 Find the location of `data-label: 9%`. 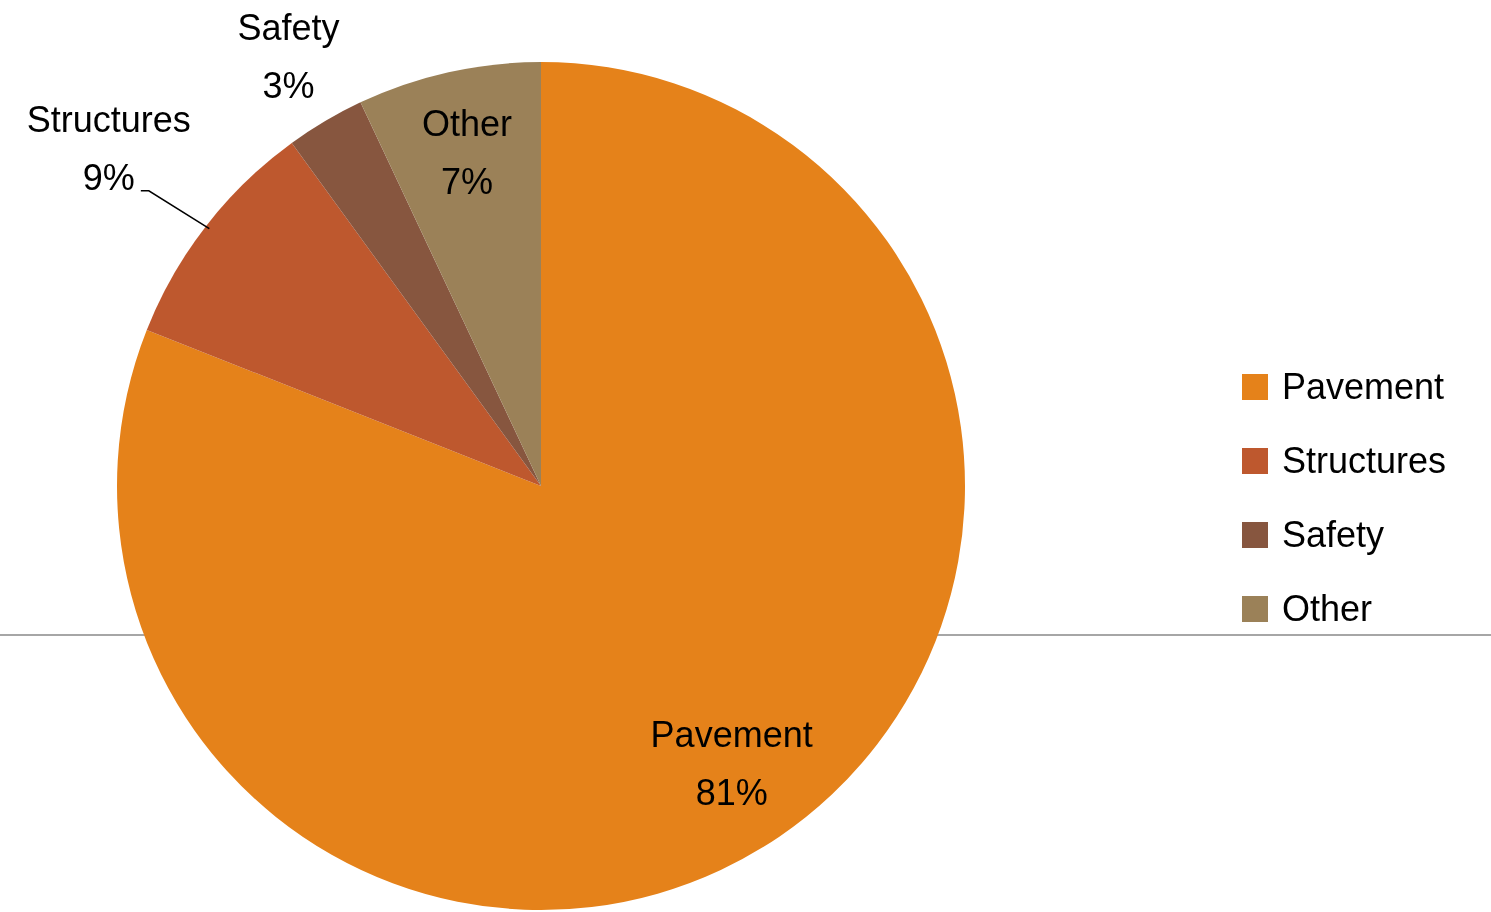

data-label: 9% is located at coordinates (108, 177).